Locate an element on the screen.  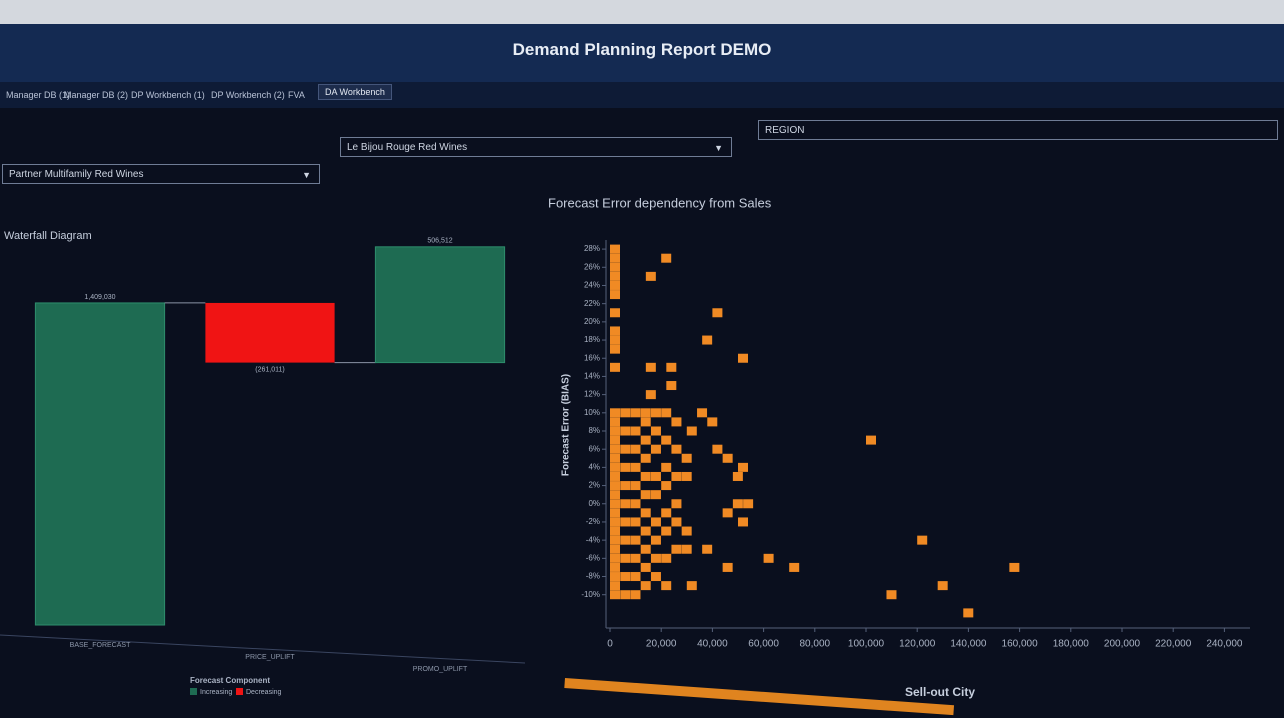
x-tick-label: PROMO_UPLIFT is located at coordinates (440, 669).